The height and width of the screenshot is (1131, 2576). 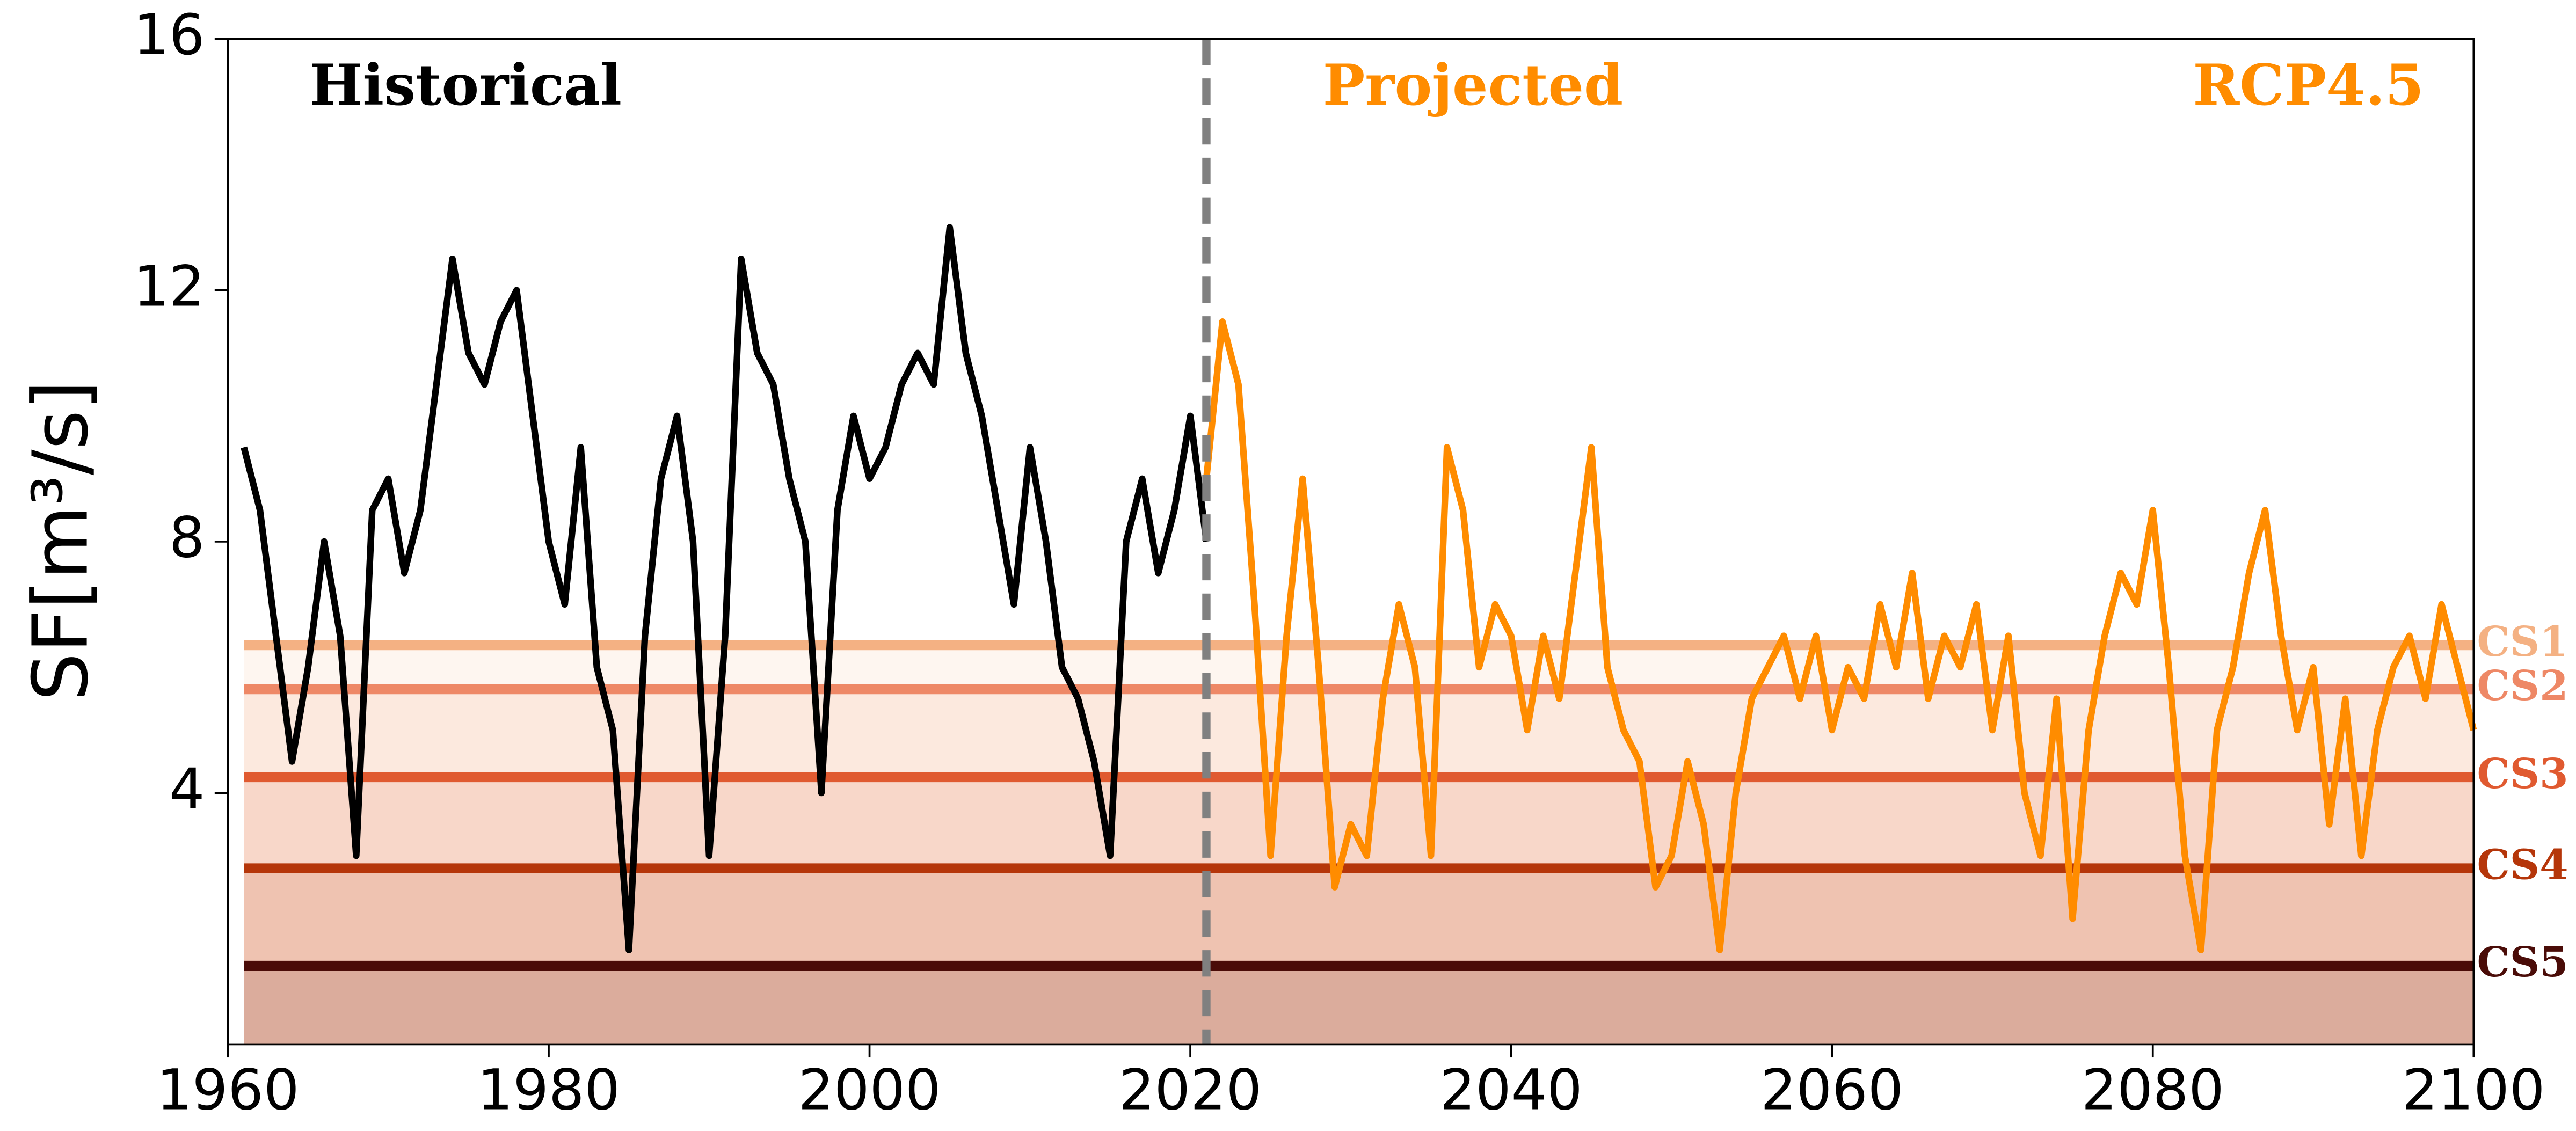 What do you see at coordinates (169, 286) in the screenshot?
I see `y-tick-label: 12` at bounding box center [169, 286].